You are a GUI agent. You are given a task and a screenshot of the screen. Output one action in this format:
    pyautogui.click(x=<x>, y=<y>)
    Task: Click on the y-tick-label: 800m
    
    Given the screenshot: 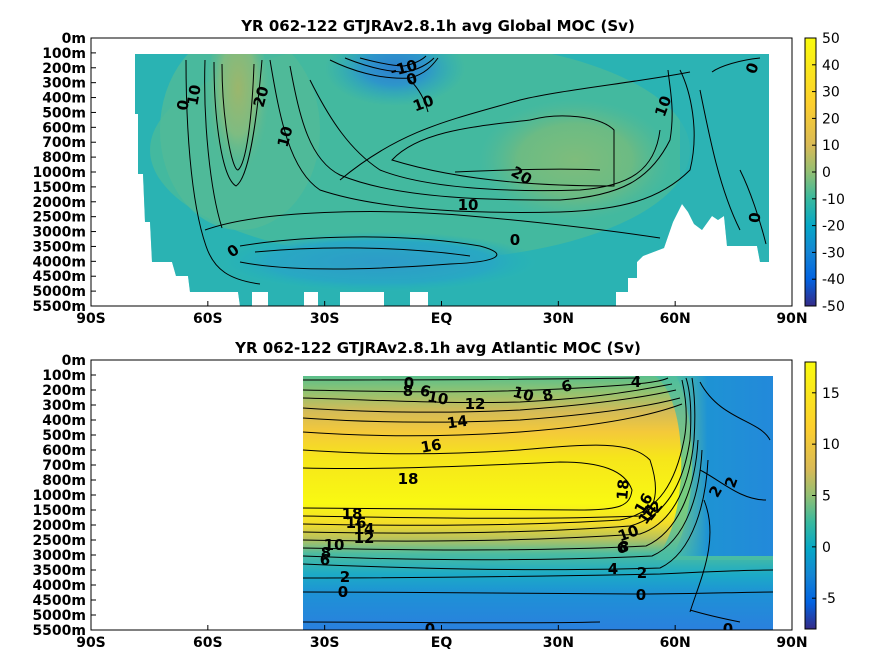 What is the action you would take?
    pyautogui.click(x=64, y=481)
    